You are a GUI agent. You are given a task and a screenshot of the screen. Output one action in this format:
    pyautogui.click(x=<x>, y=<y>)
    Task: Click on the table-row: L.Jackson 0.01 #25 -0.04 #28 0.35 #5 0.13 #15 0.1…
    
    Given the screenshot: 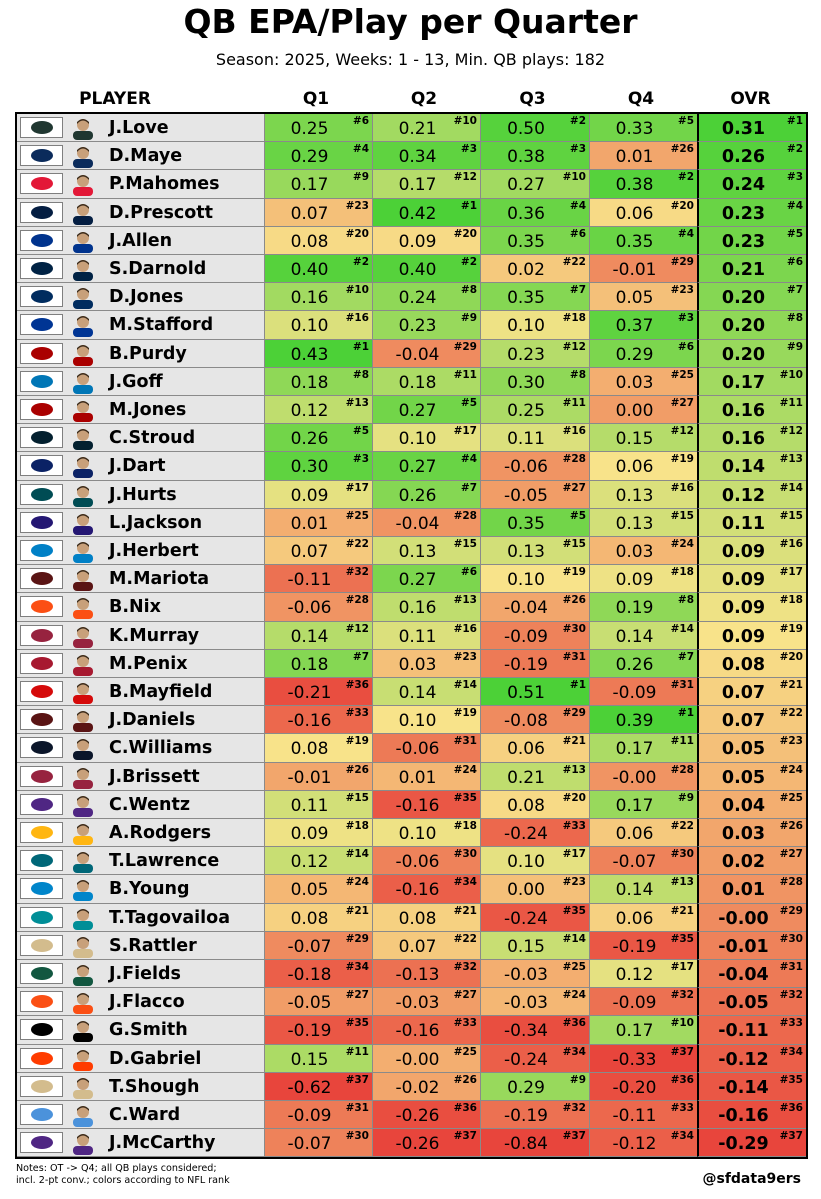 What is the action you would take?
    pyautogui.click(x=411, y=522)
    